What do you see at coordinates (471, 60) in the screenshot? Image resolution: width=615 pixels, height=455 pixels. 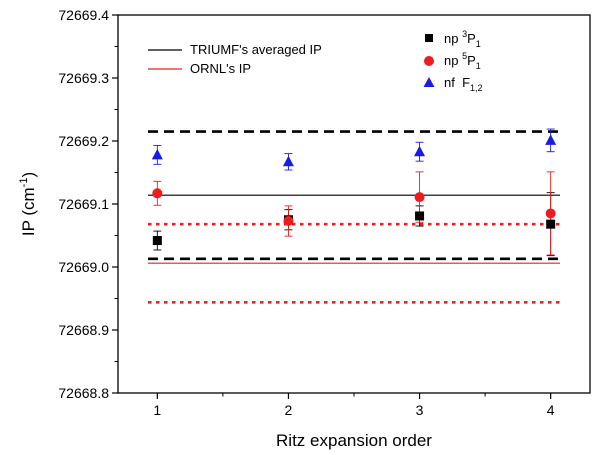 I see `legend-np5p1-main: P` at bounding box center [471, 60].